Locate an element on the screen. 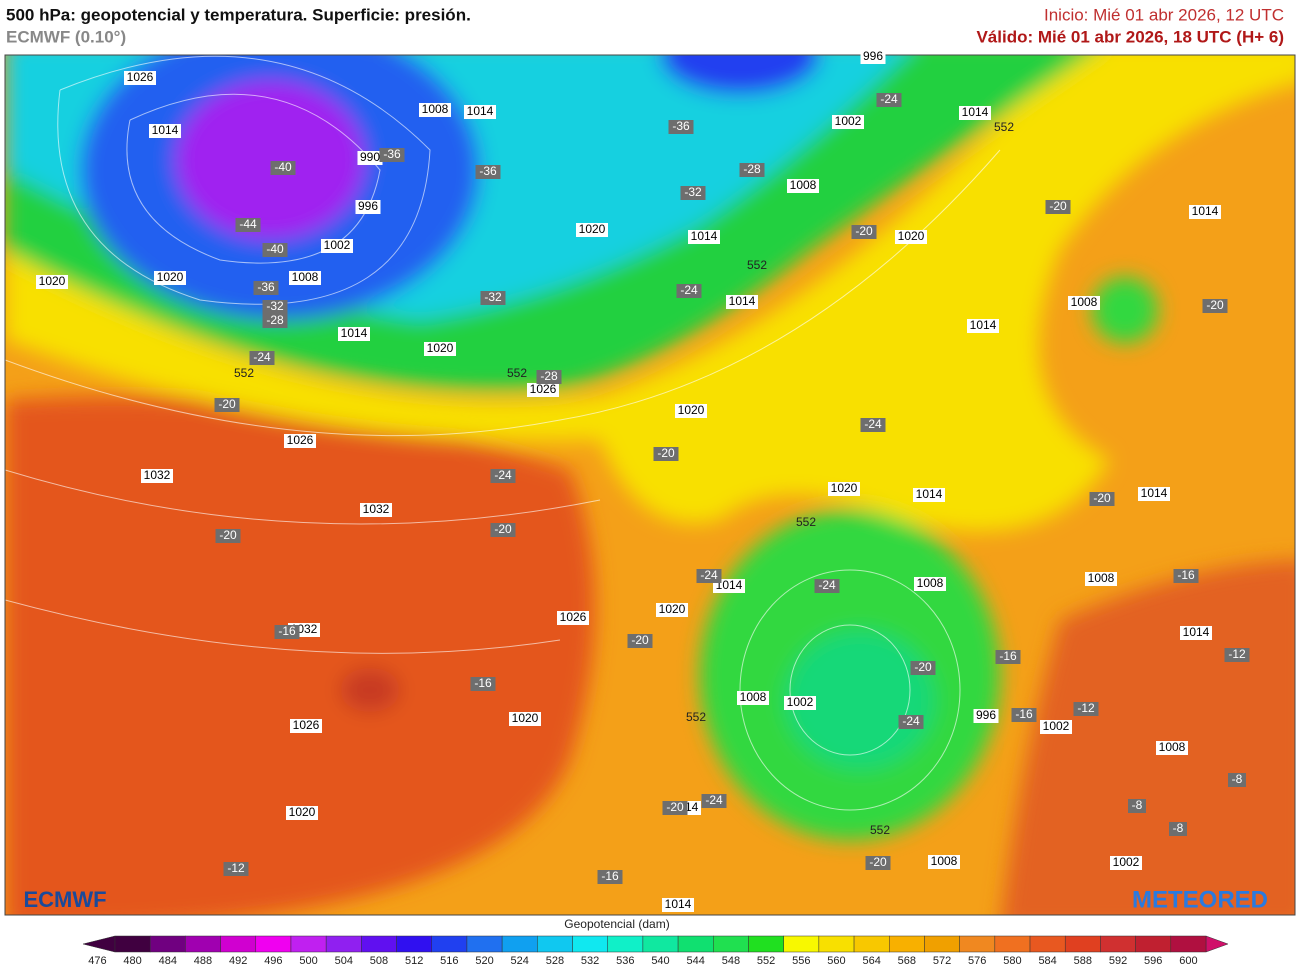 This screenshot has height=970, width=1300. init-time: Inicio: Mié 01 abr 2026, 12 UTC is located at coordinates (1164, 14).